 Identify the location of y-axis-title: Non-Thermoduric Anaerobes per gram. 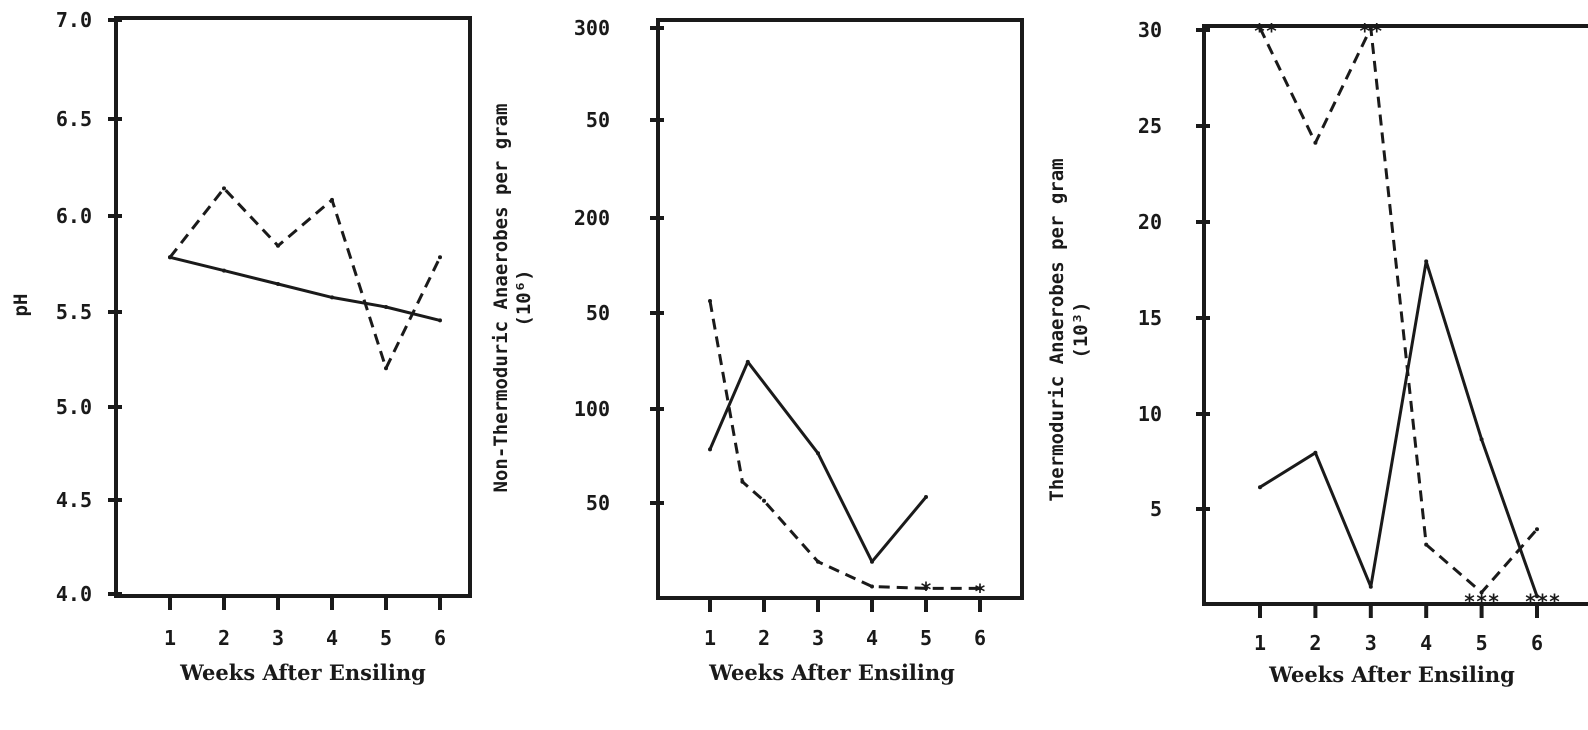
(501, 298).